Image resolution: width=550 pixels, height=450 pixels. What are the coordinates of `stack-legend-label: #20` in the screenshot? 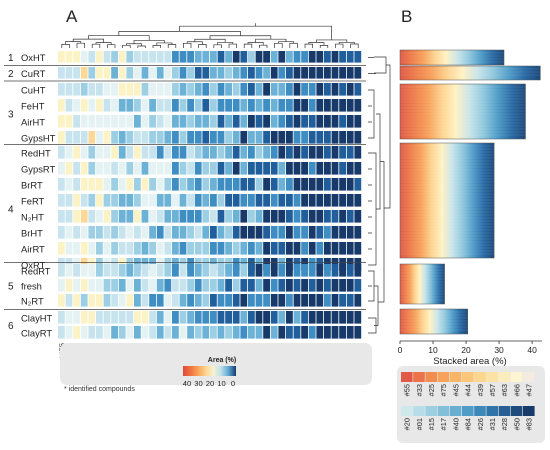 It's located at (407, 424).